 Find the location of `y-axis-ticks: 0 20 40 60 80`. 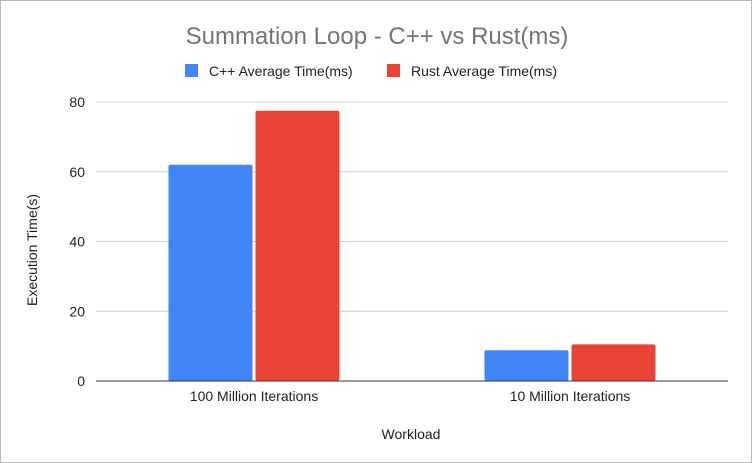

y-axis-ticks: 0 20 40 60 80 is located at coordinates (77, 241).